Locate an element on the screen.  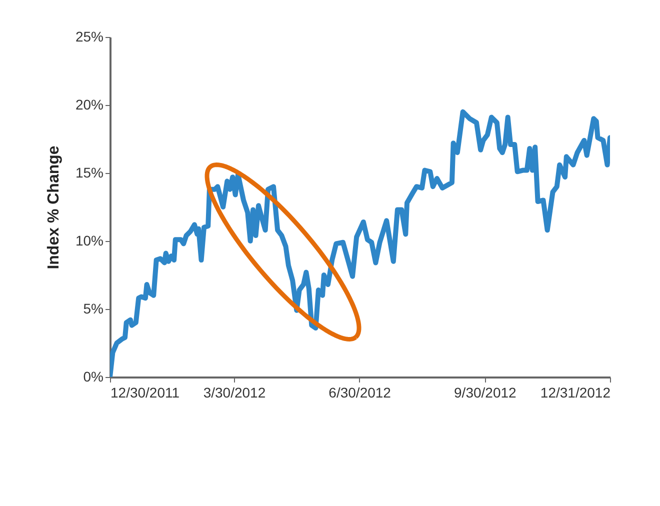
x-tick-label: 12/31/2012 is located at coordinates (575, 392).